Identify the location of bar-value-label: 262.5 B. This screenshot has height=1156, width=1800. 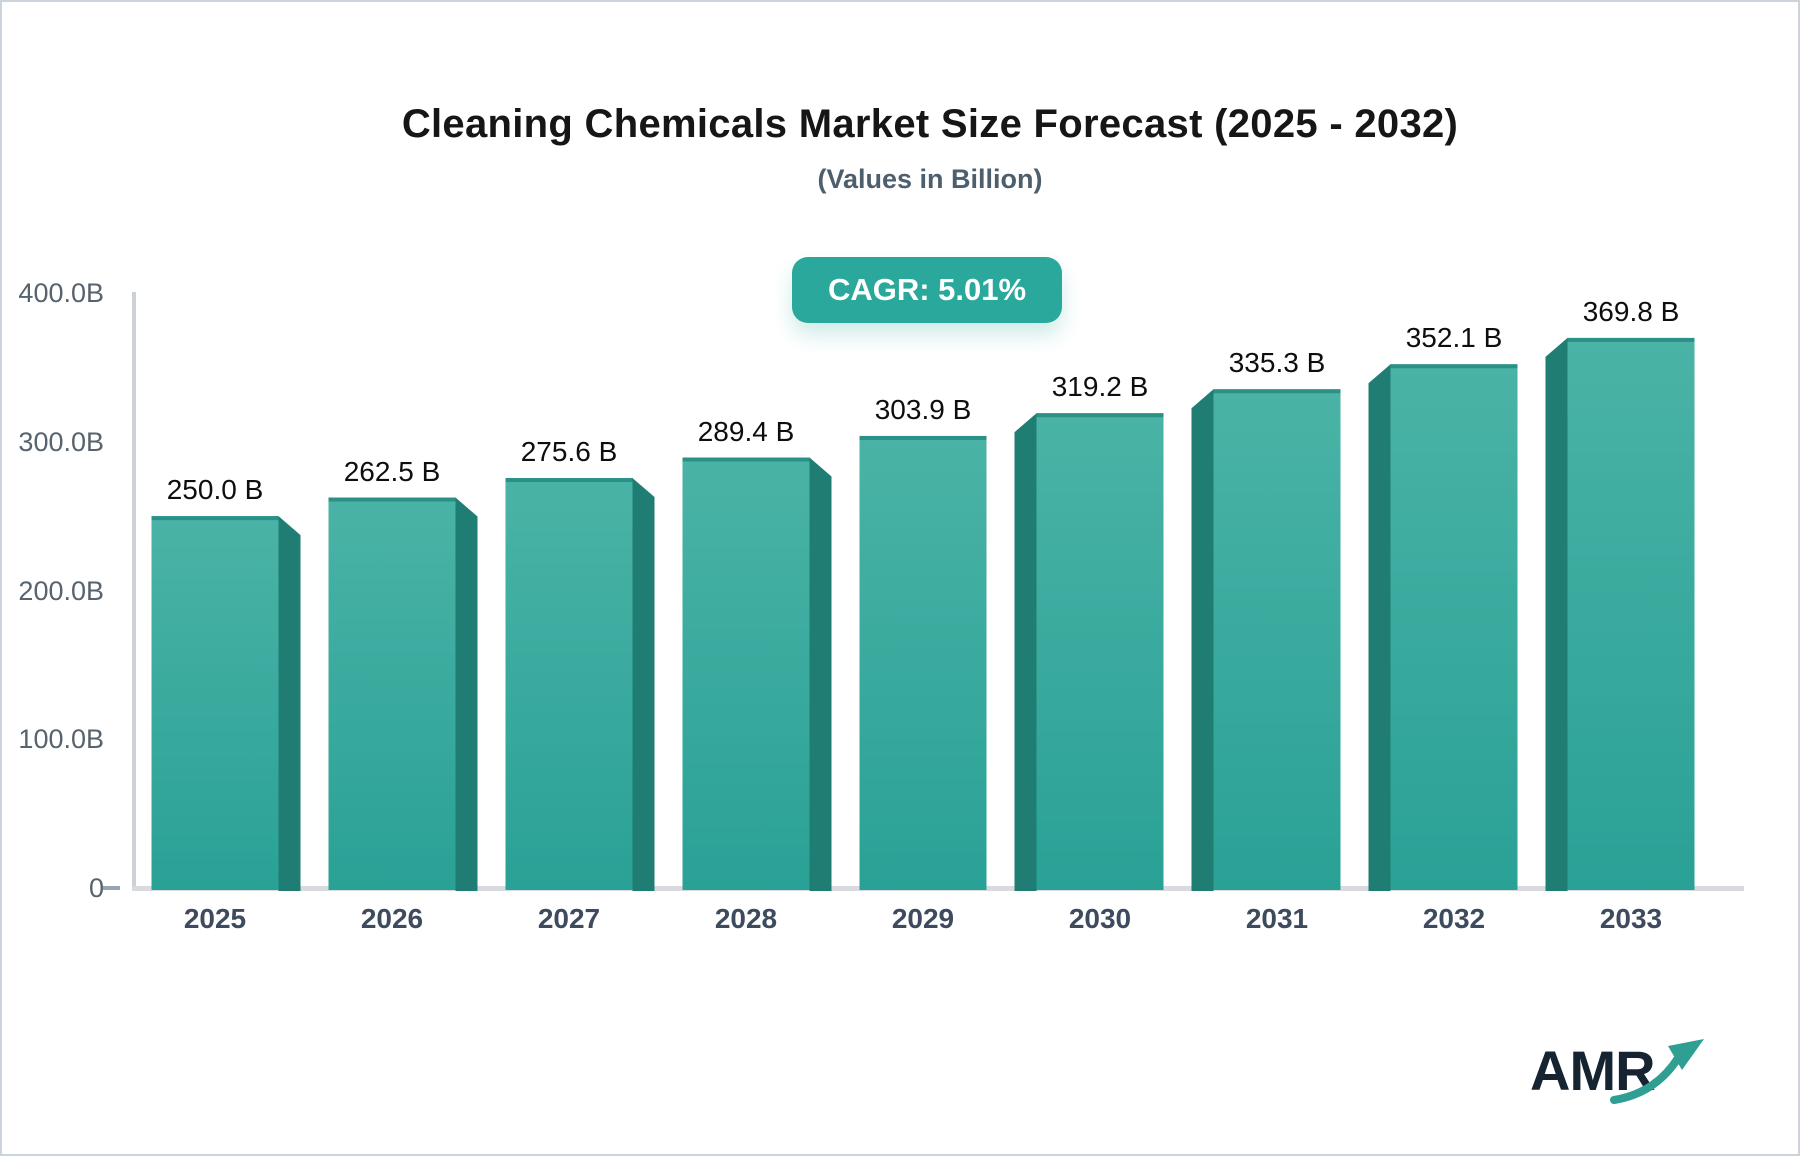
(392, 471).